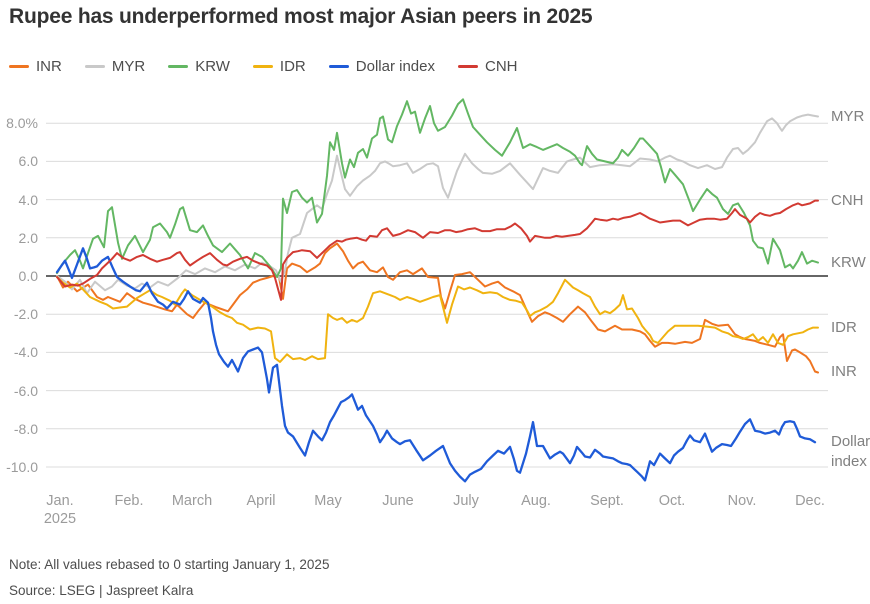 The width and height of the screenshot is (870, 604). Describe the element at coordinates (437, 250) in the screenshot. I see `series-line-cnh` at that location.